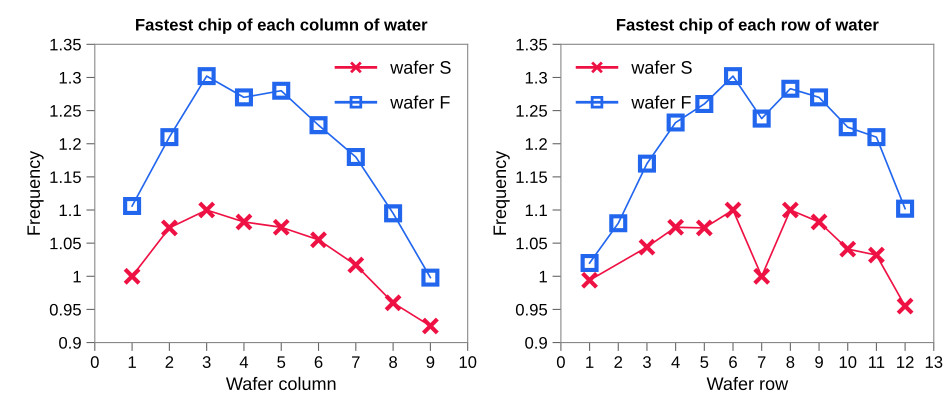 The image size is (948, 403). Describe the element at coordinates (281, 383) in the screenshot. I see `x-axis-title: Wafer column` at that location.